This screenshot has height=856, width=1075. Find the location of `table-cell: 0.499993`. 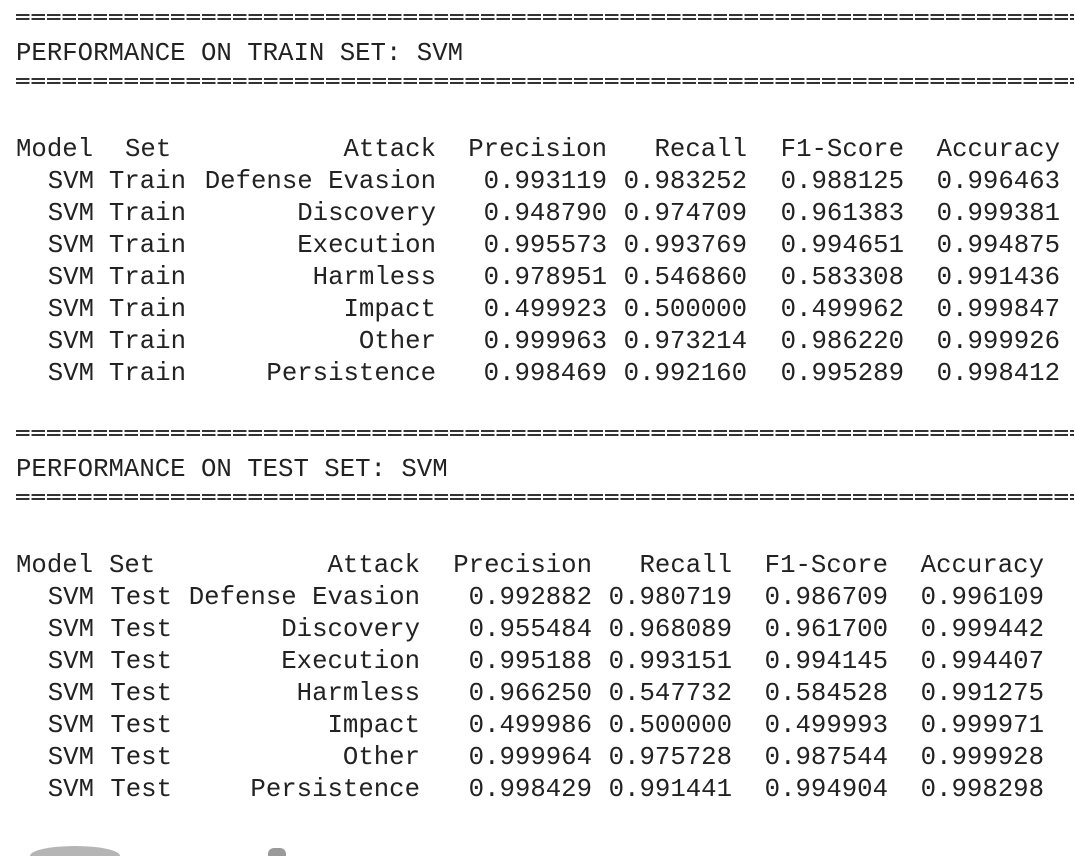

table-cell: 0.499993 is located at coordinates (826, 725).